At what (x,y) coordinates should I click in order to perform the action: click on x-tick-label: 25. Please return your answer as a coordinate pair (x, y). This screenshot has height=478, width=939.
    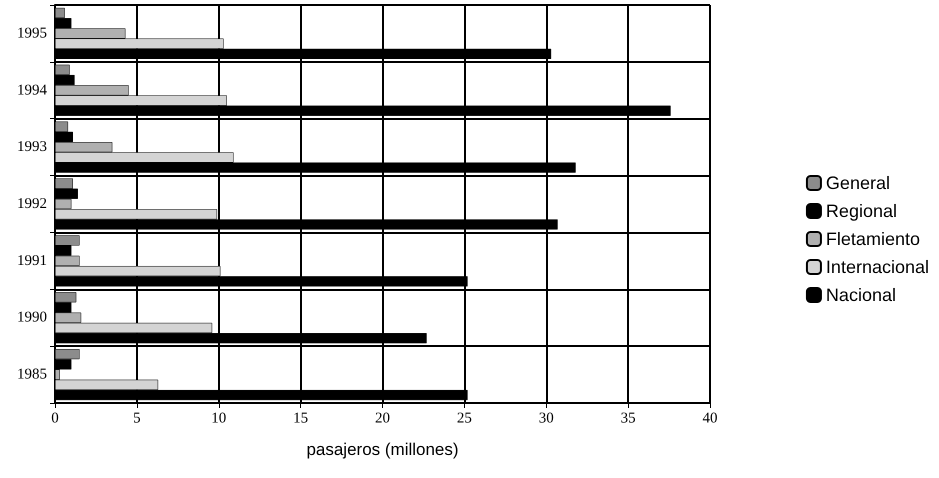
    Looking at the image, I should click on (464, 418).